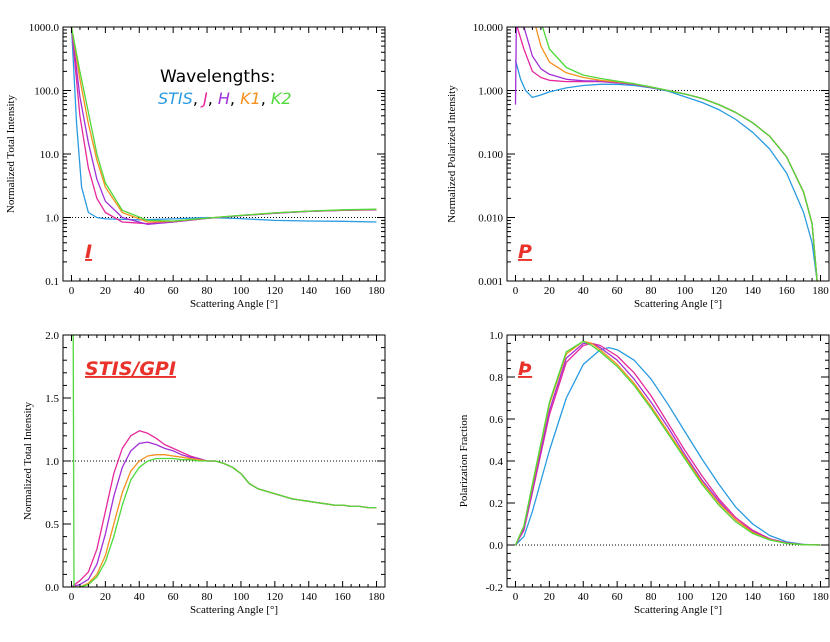 This screenshot has width=830, height=642. What do you see at coordinates (496, 378) in the screenshot?
I see `y-tick-label: 0.8` at bounding box center [496, 378].